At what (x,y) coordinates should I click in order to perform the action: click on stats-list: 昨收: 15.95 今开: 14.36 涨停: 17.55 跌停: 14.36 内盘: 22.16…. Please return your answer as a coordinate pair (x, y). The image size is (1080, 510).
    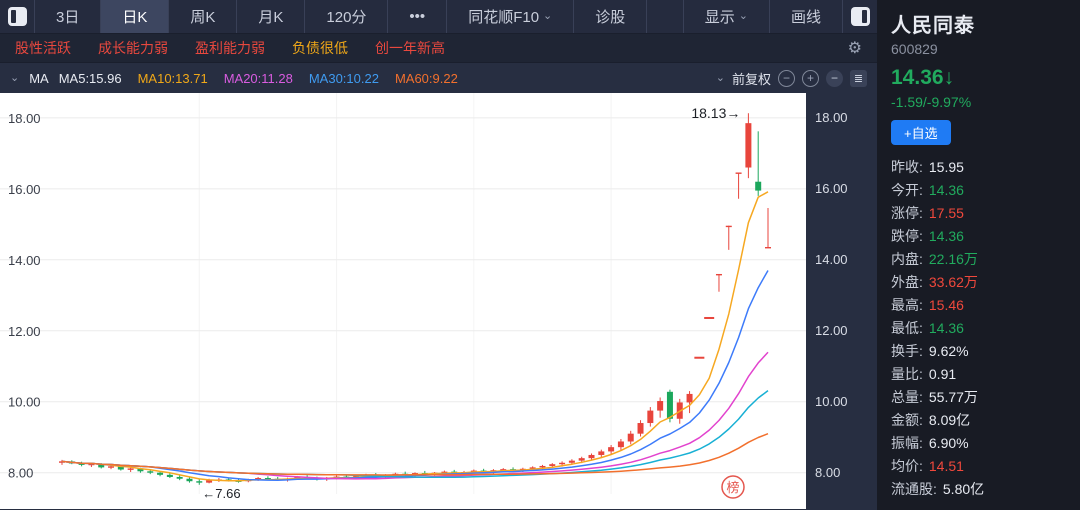
    Looking at the image, I should click on (980, 327).